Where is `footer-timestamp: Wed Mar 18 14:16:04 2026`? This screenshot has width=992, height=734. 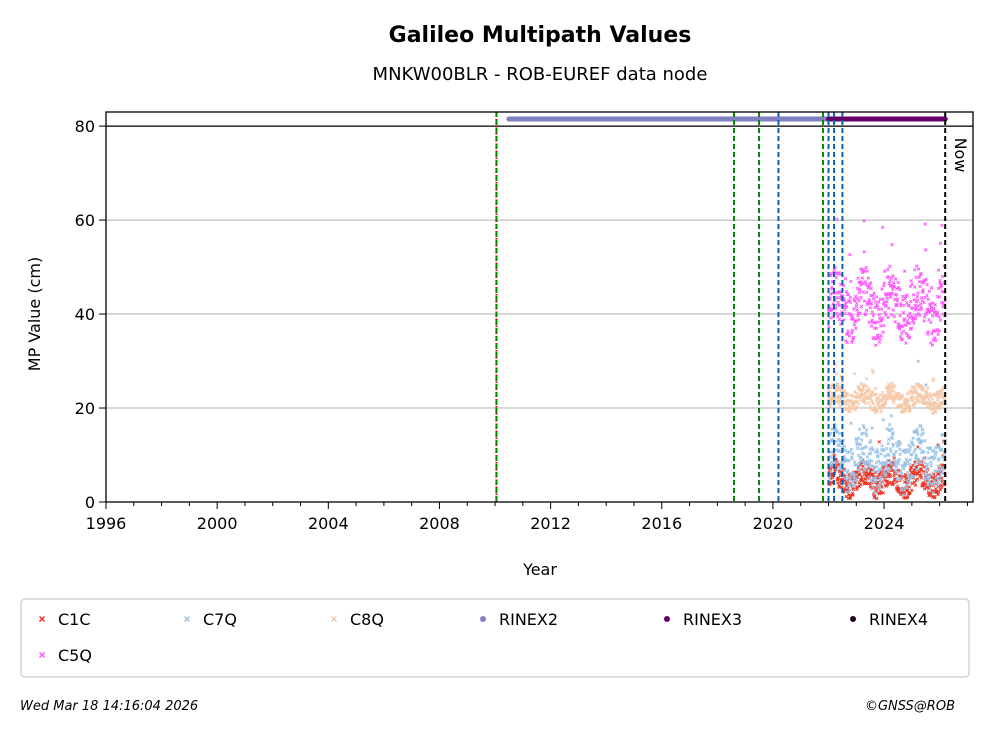 footer-timestamp: Wed Mar 18 14:16:04 2026 is located at coordinates (109, 706).